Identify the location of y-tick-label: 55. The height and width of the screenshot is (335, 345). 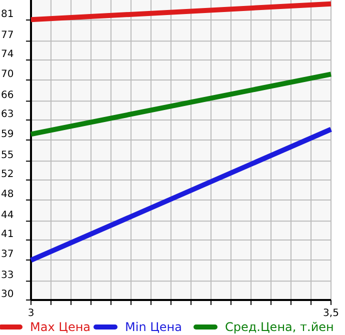
(7, 156).